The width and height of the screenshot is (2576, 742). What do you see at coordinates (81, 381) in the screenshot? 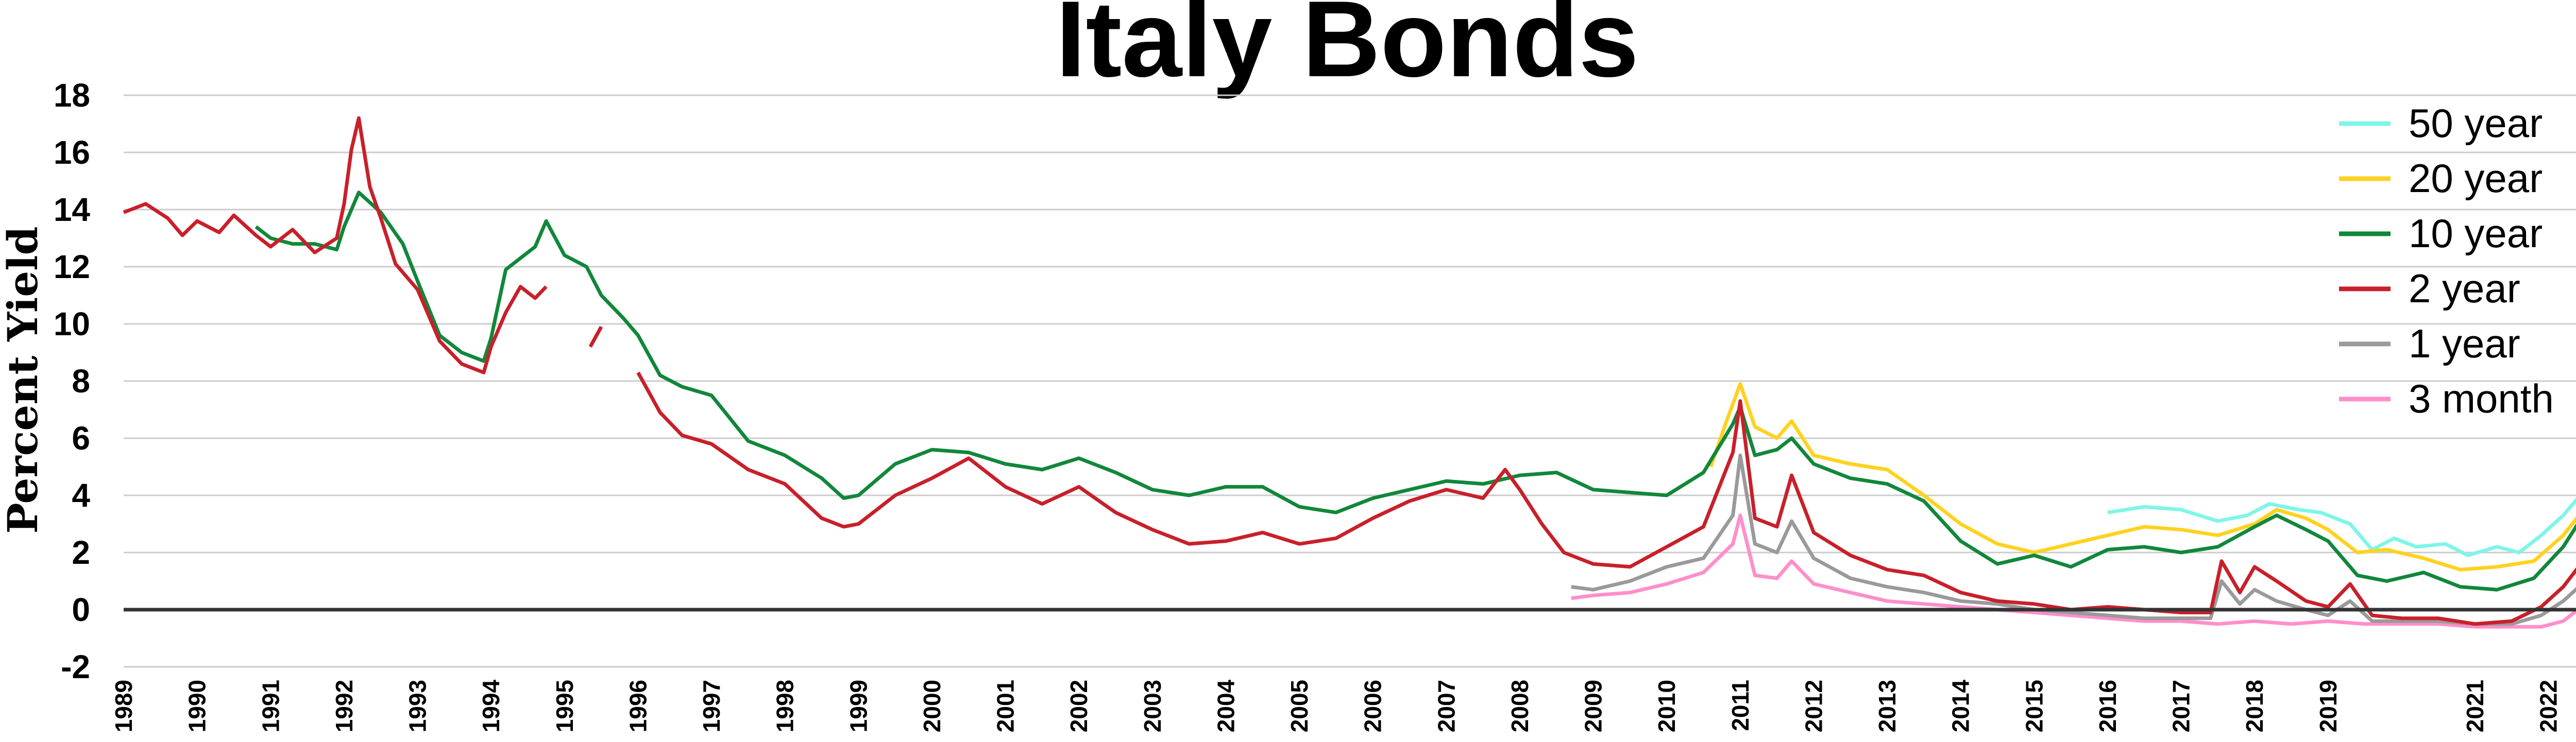
I see `y-tick-label-left: 8` at bounding box center [81, 381].